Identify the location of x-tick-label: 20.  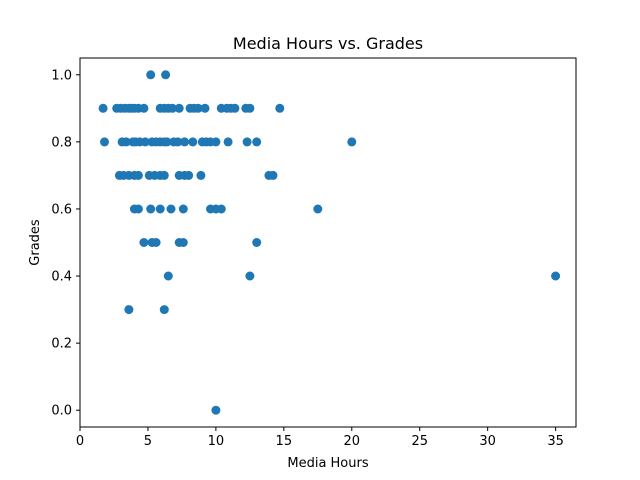
(352, 441).